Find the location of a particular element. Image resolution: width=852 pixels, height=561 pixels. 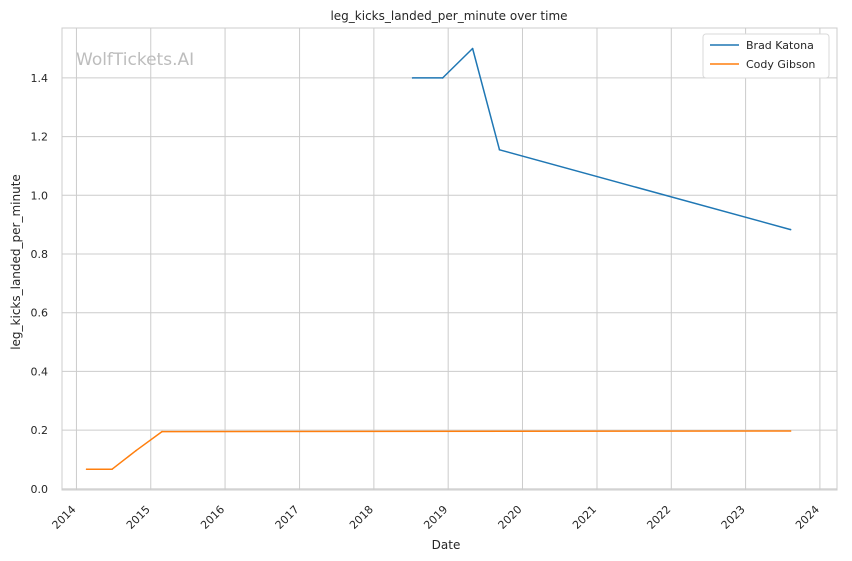

y-tick-label: 1.4 is located at coordinates (40, 78).